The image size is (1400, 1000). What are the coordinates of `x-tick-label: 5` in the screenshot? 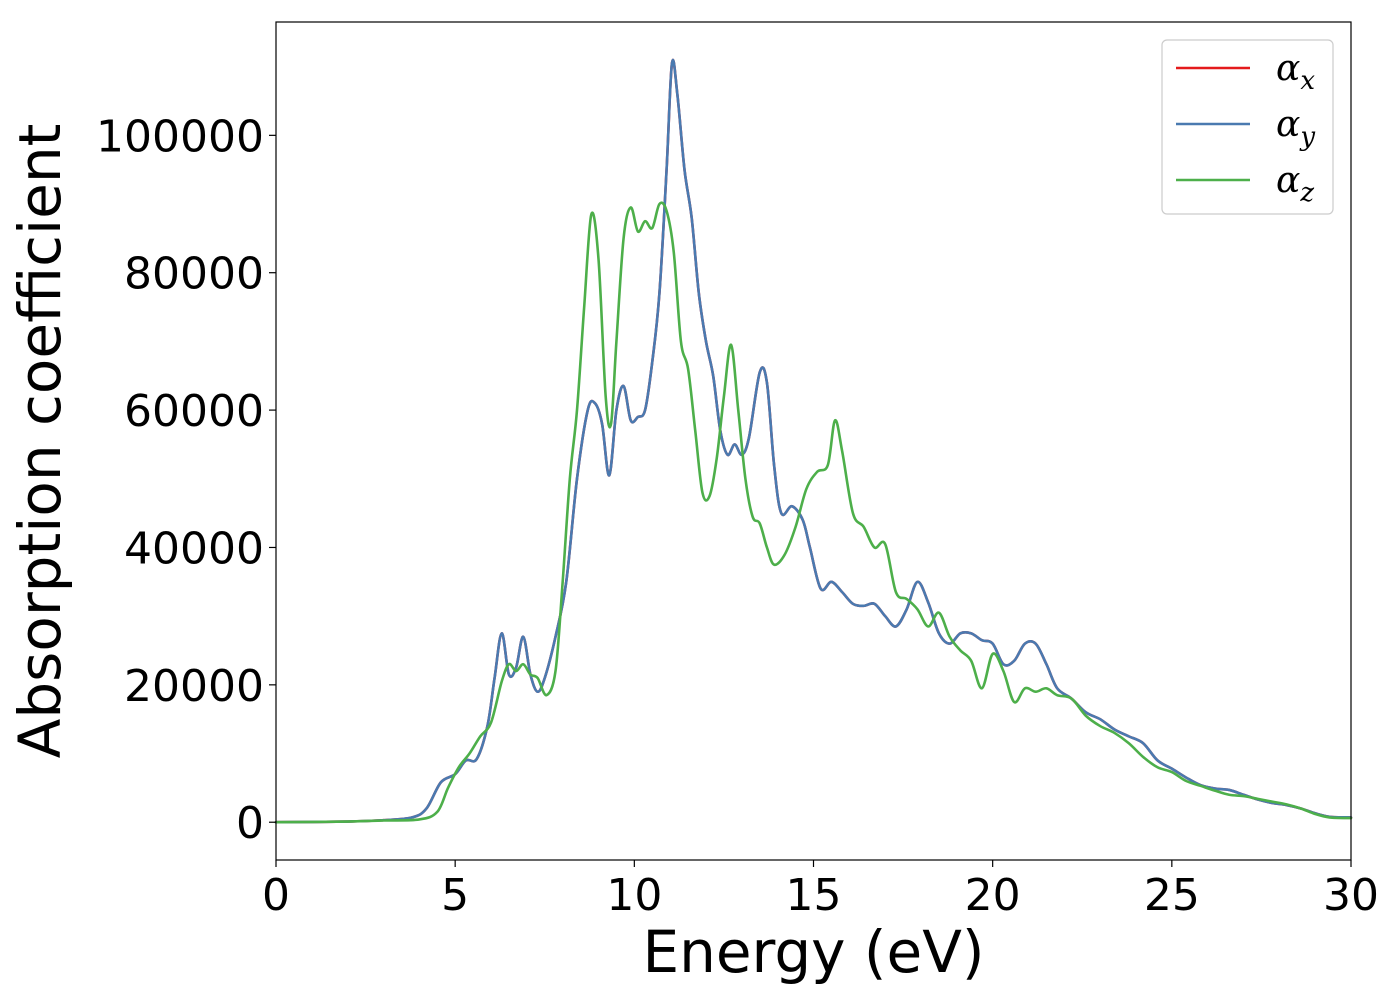 It's located at (455, 895).